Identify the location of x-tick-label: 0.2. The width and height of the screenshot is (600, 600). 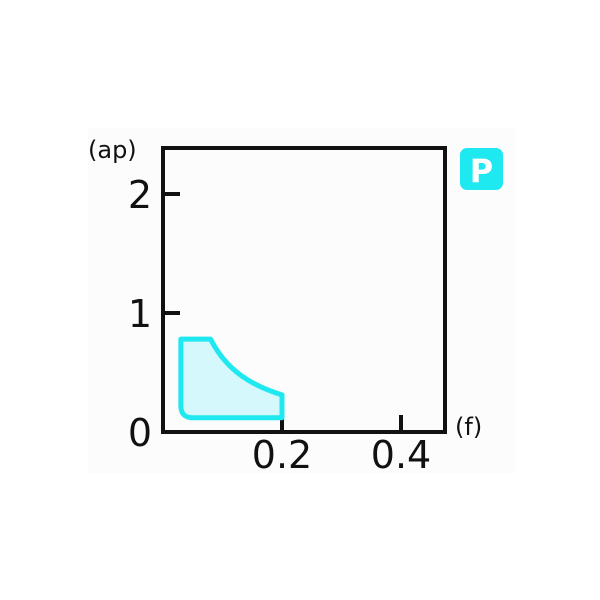
(282, 455).